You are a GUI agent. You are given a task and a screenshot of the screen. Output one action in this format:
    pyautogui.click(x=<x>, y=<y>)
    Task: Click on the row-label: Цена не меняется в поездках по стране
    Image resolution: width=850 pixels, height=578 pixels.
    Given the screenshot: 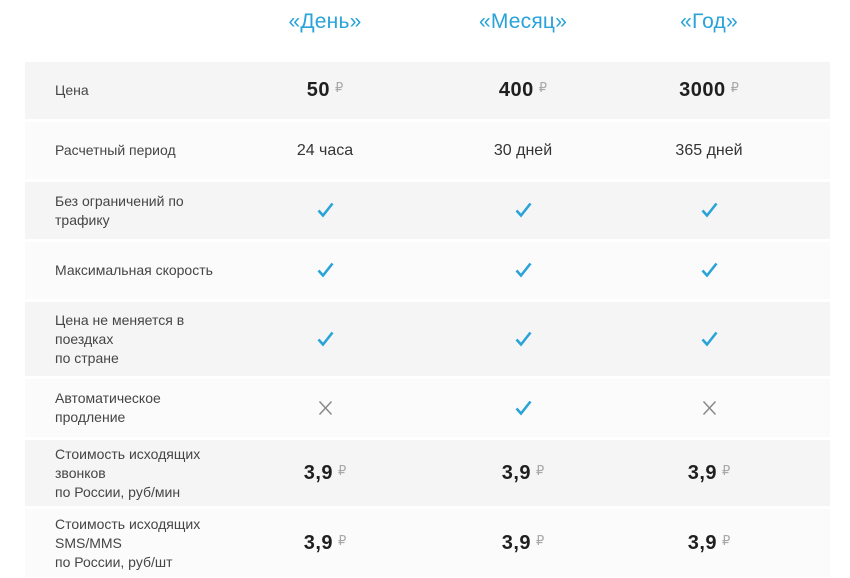 What is the action you would take?
    pyautogui.click(x=127, y=339)
    